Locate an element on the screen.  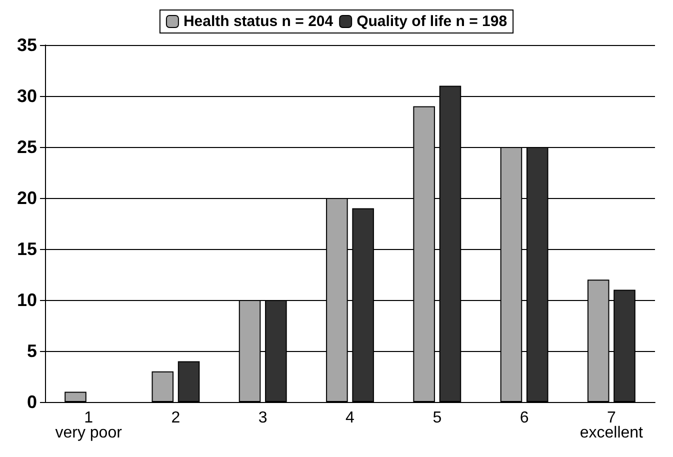
x-tick-label: 5 is located at coordinates (437, 418).